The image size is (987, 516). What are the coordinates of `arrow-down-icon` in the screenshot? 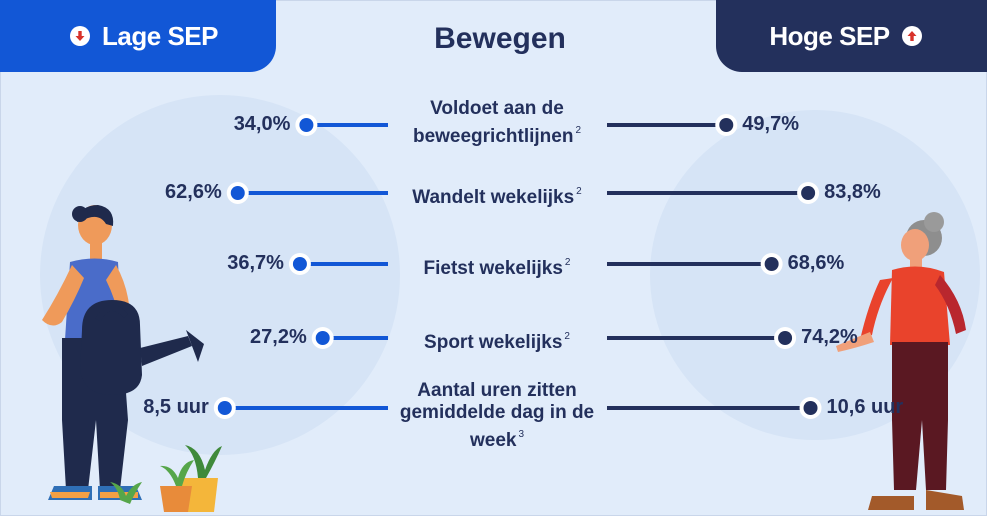 It's located at (80, 36).